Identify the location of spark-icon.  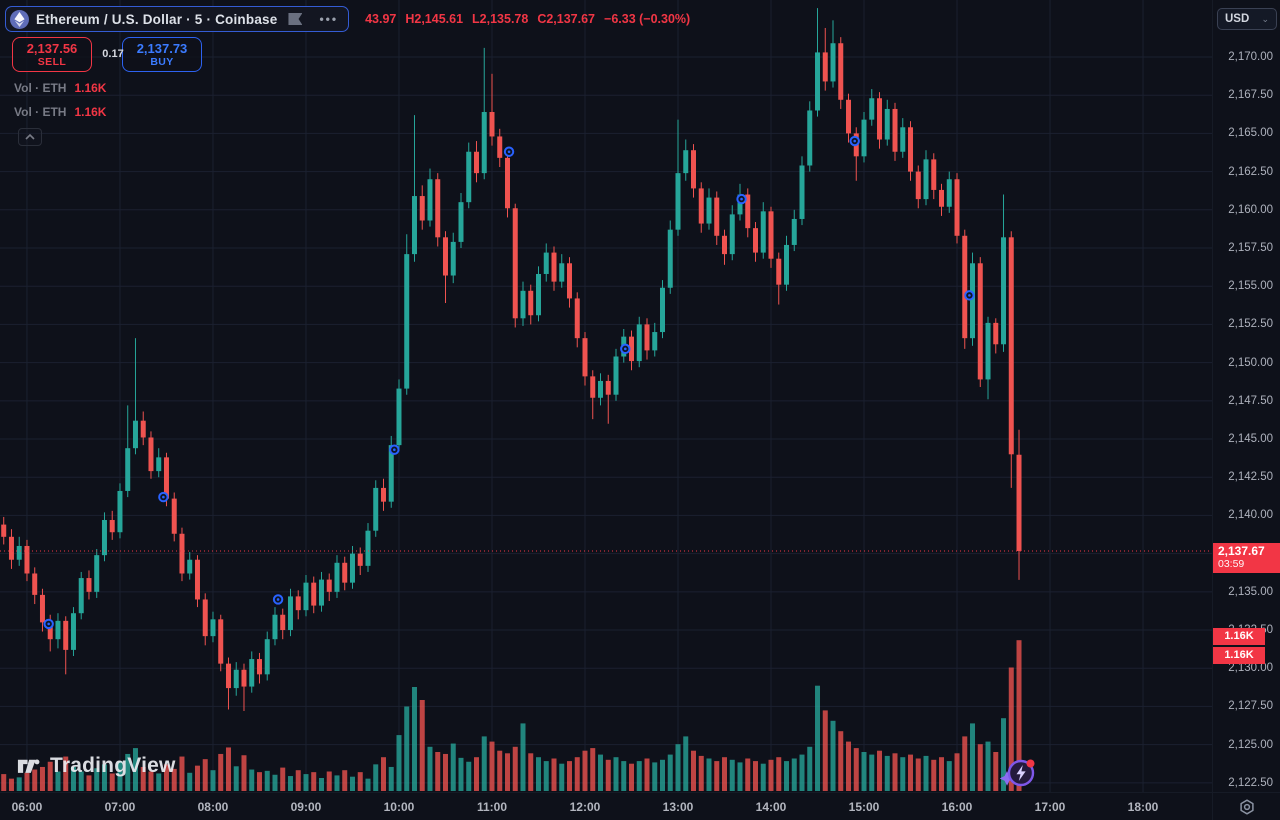
(1018, 773).